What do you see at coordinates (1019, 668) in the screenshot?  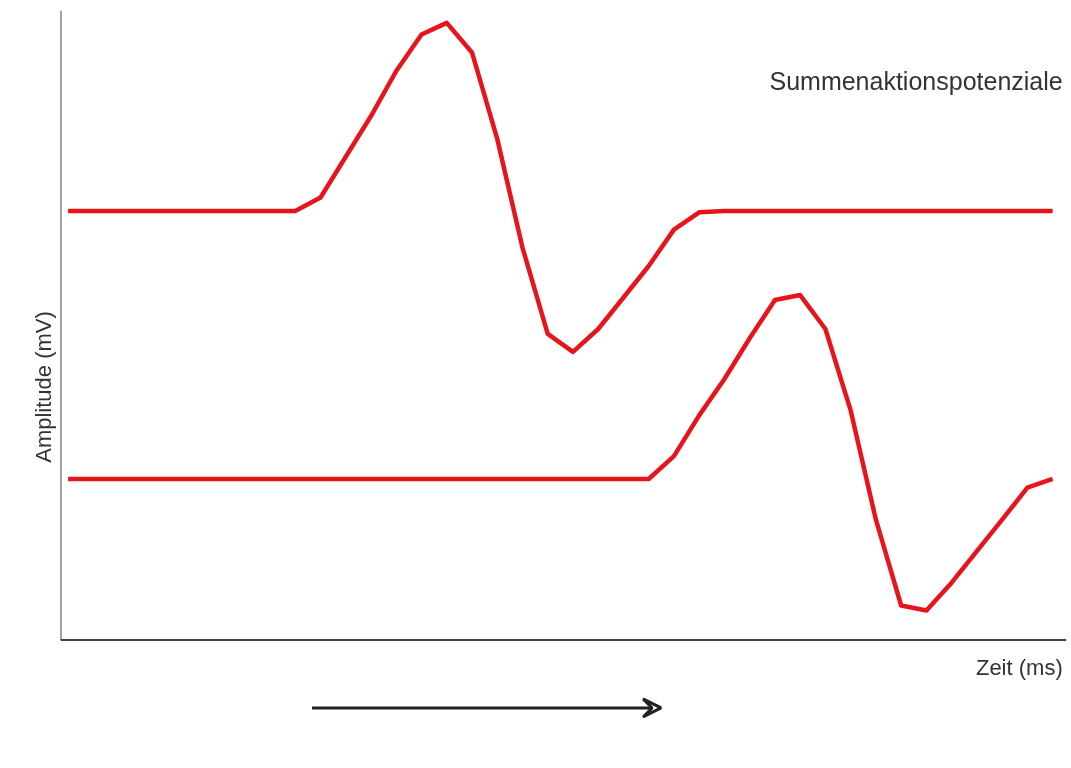 I see `x-axis-title: Zeit (ms)` at bounding box center [1019, 668].